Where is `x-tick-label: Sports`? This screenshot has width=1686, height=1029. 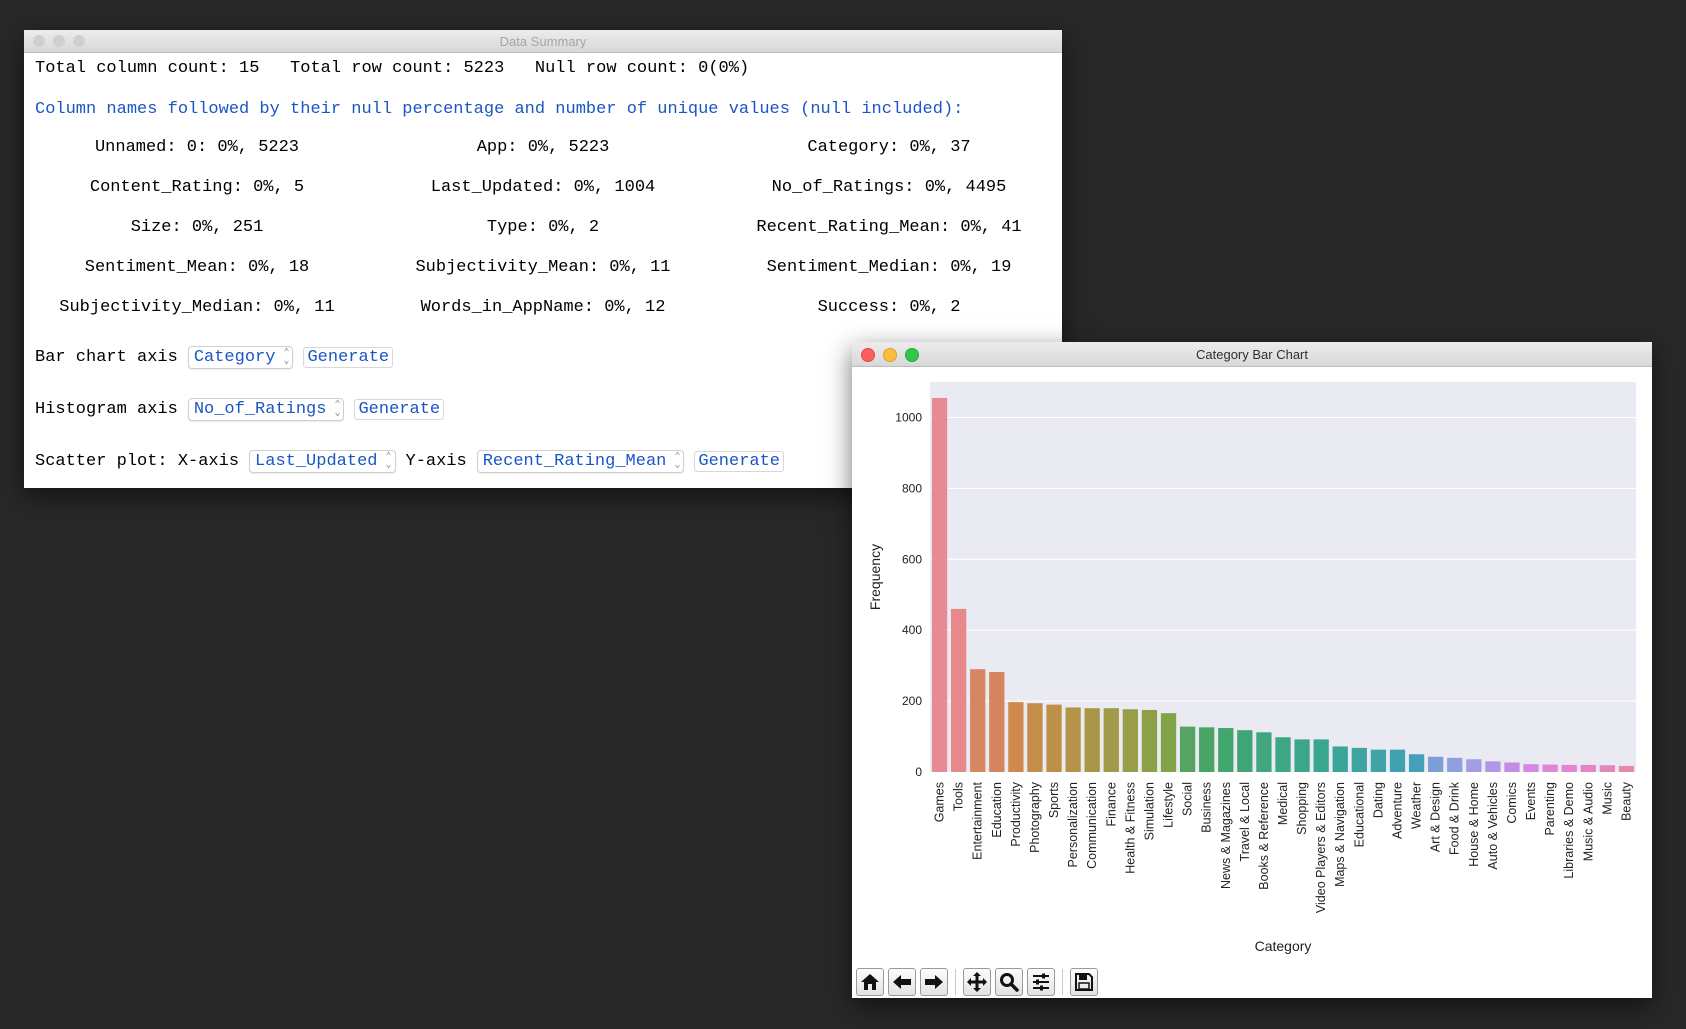
x-tick-label: Sports is located at coordinates (1054, 800).